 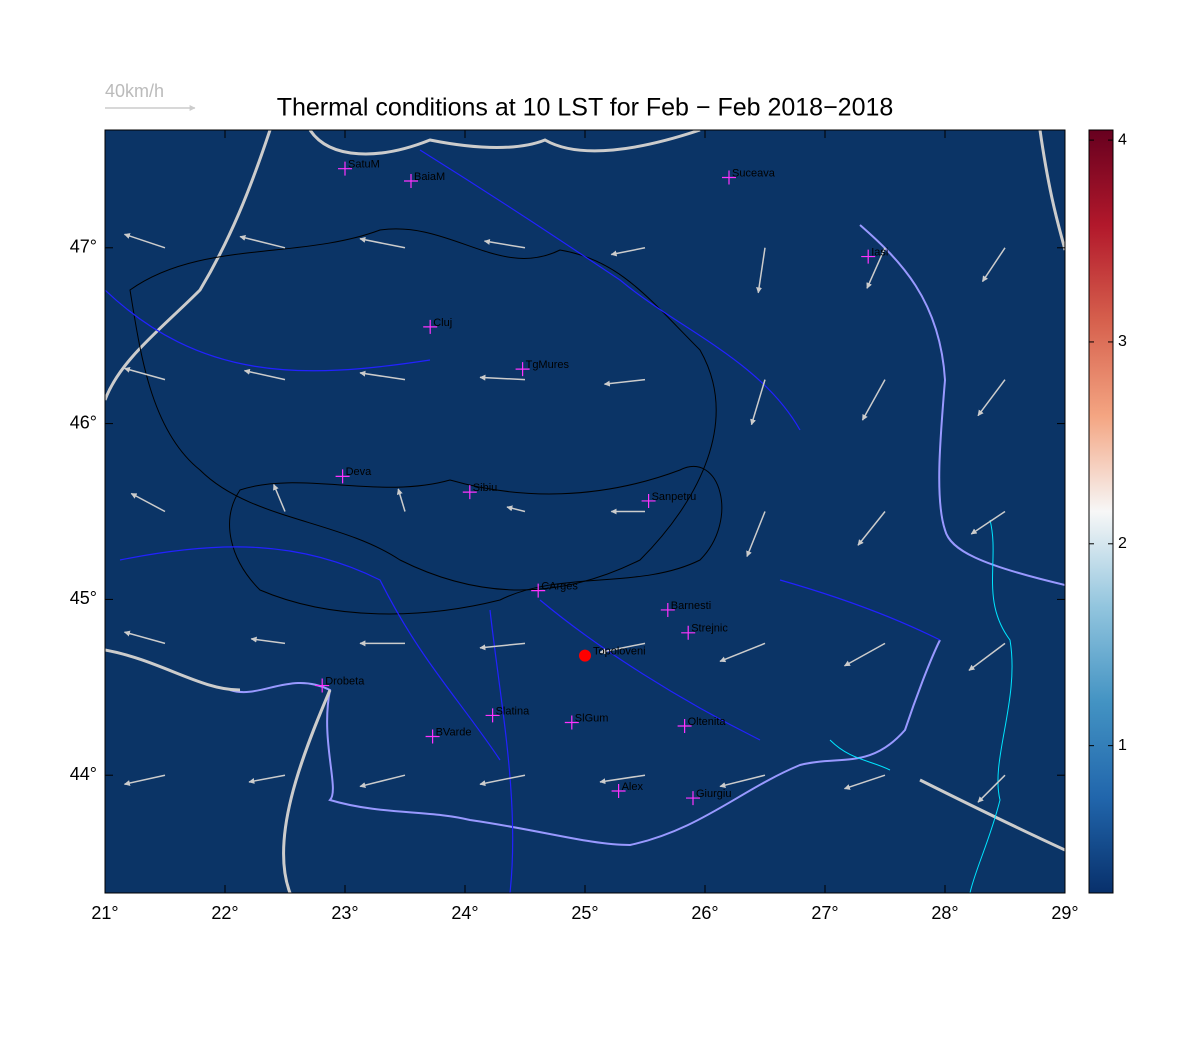 What do you see at coordinates (364, 165) in the screenshot?
I see `city-label: SatuM` at bounding box center [364, 165].